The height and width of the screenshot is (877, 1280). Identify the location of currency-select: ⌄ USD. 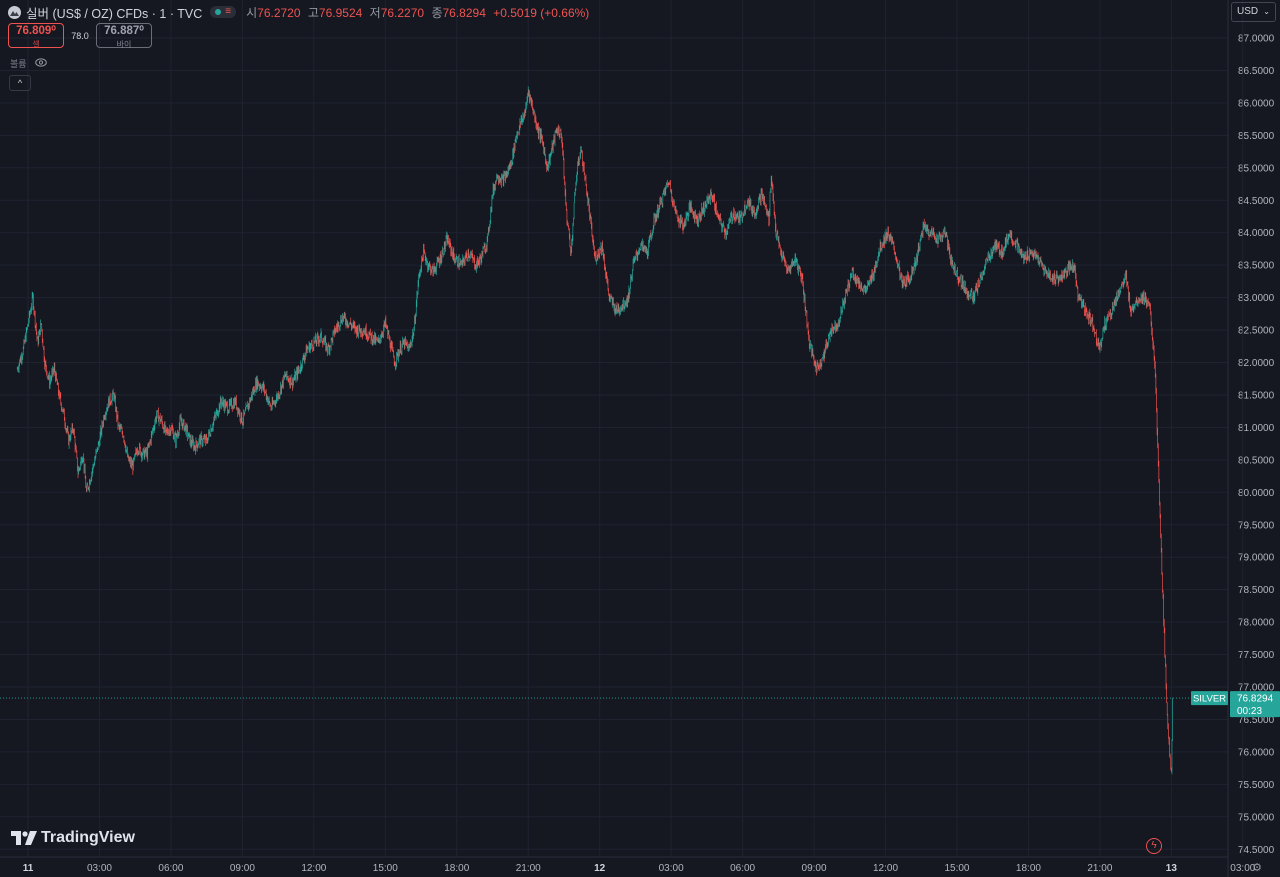
(1253, 12).